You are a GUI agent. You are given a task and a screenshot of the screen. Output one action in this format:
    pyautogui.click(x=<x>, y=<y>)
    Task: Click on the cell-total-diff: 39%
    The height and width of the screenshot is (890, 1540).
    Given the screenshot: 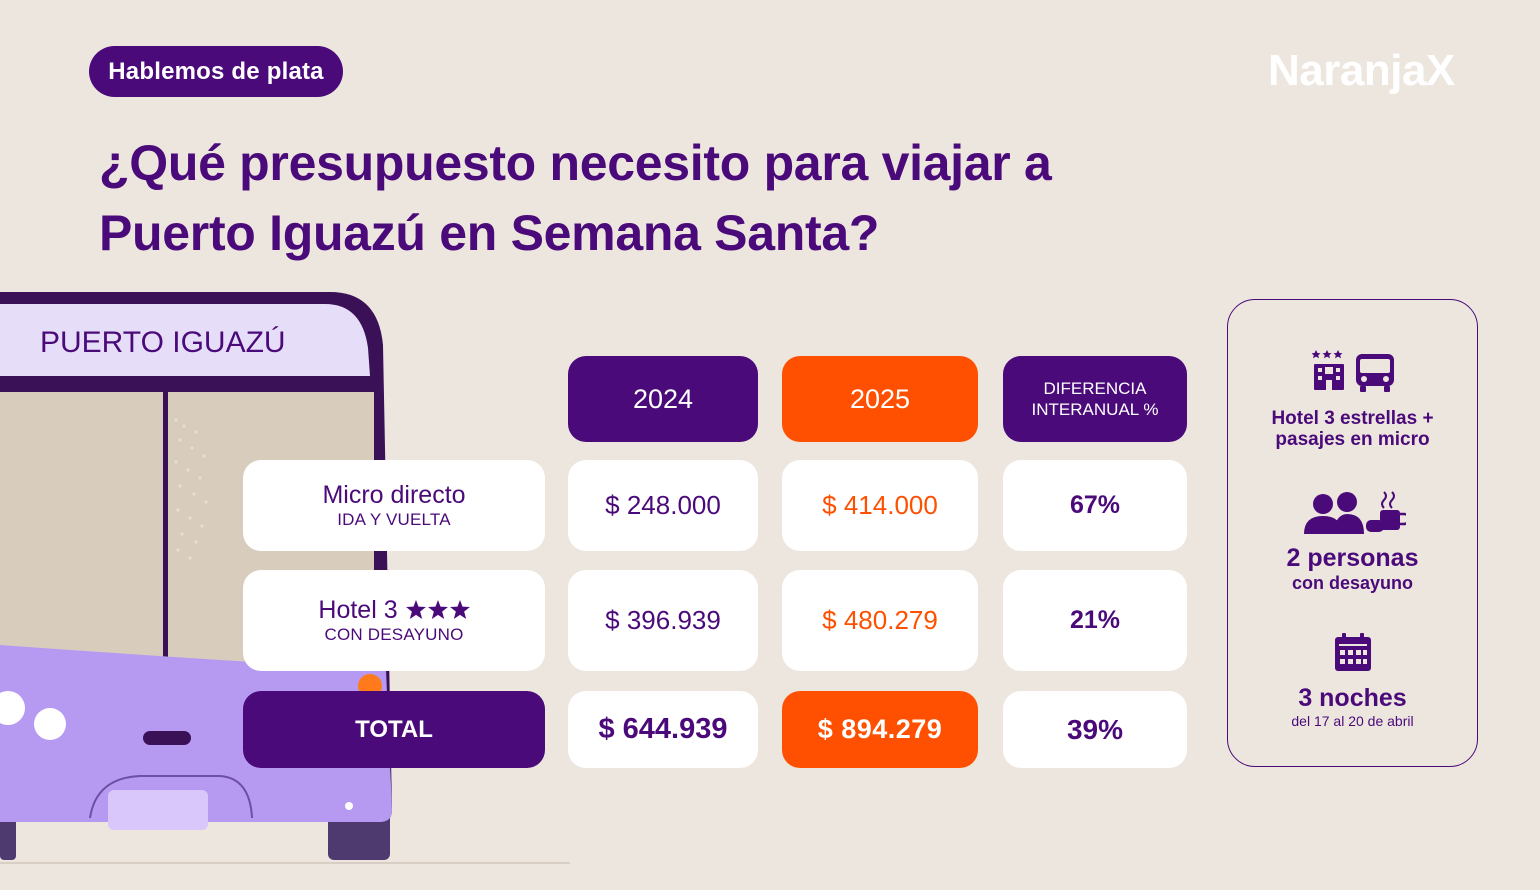 What is the action you would take?
    pyautogui.click(x=1095, y=729)
    